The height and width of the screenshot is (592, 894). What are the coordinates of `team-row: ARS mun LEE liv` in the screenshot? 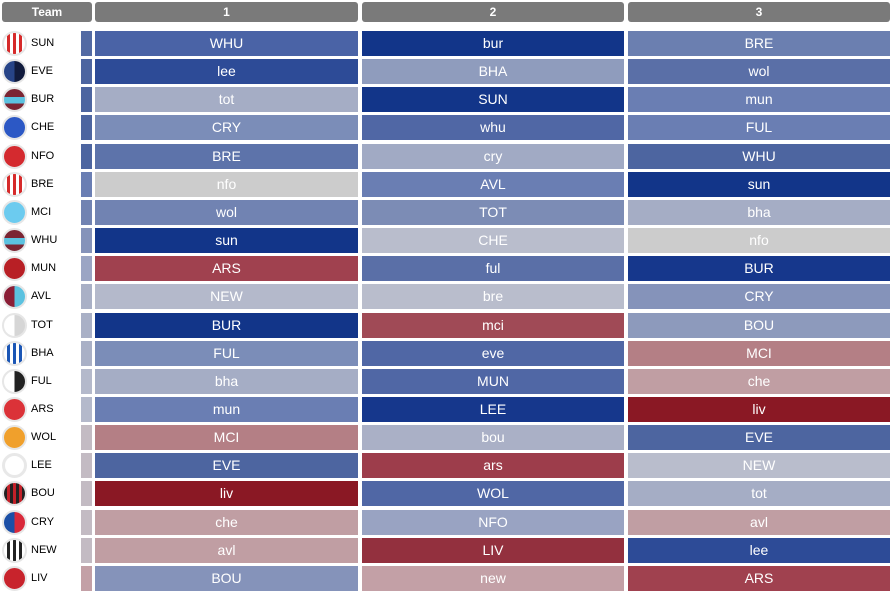 It's located at (447, 409).